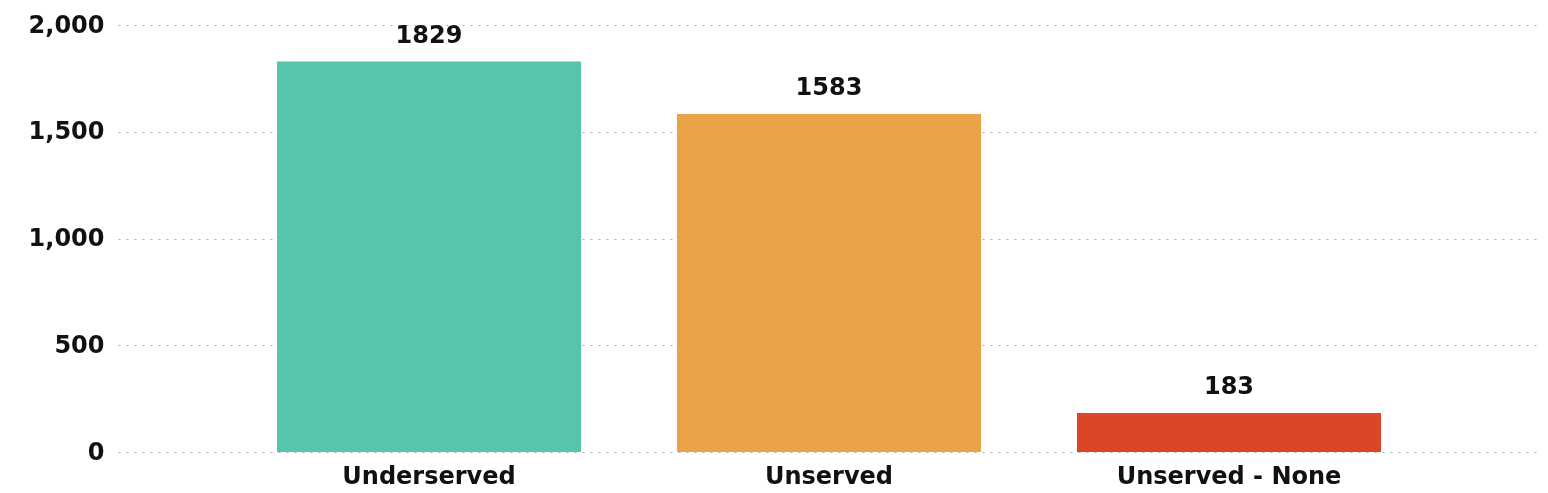 The width and height of the screenshot is (1548, 493). What do you see at coordinates (429, 475) in the screenshot?
I see `x-tick-label: Underserved` at bounding box center [429, 475].